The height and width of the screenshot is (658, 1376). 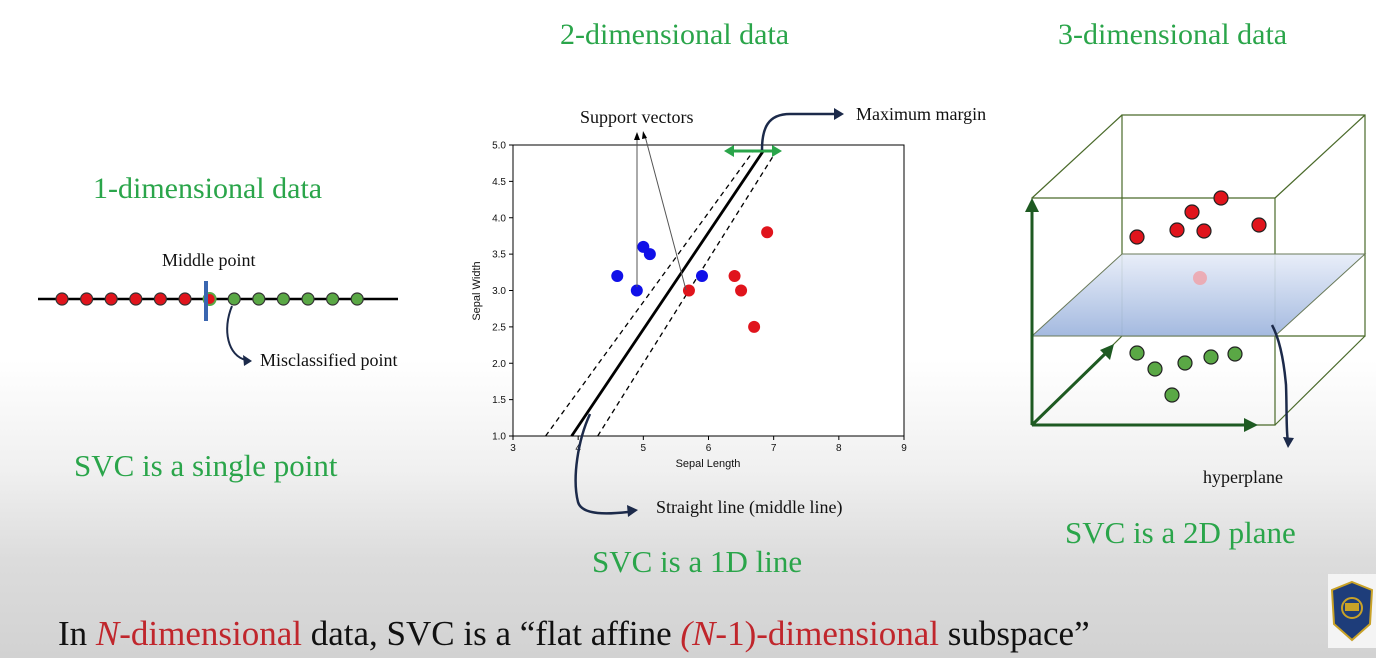 I want to click on logo-badge, so click(x=1352, y=611).